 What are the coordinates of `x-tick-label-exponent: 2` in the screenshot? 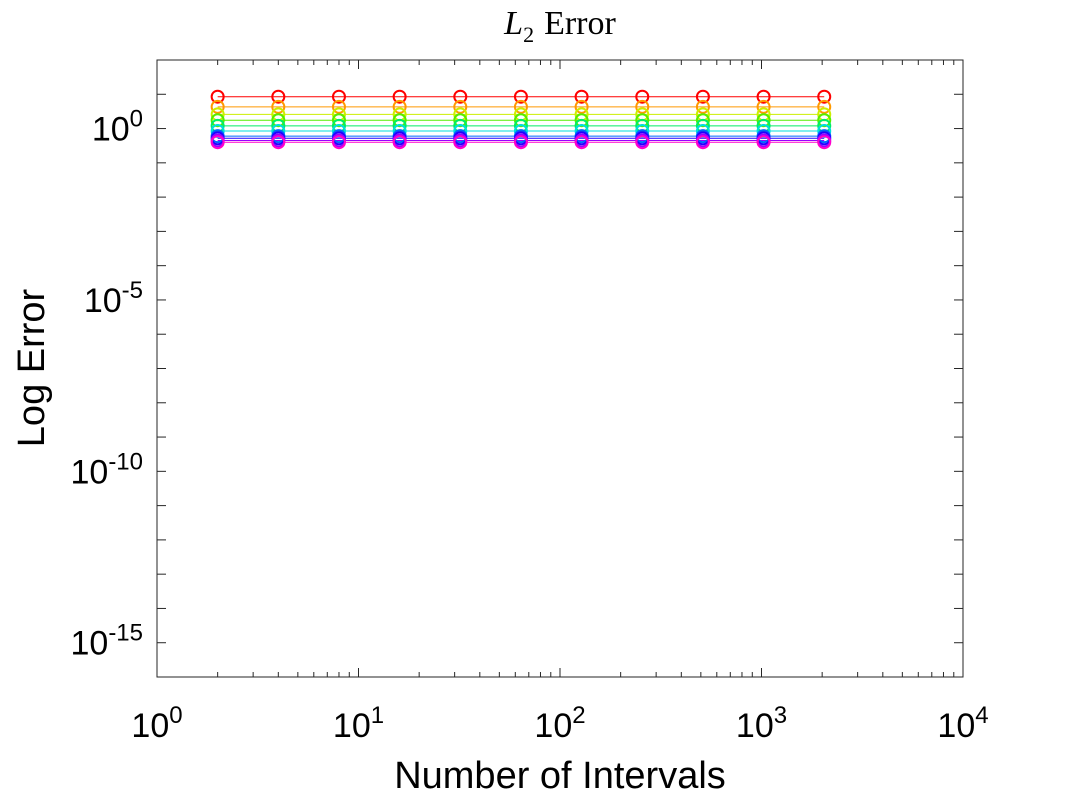 It's located at (578, 715).